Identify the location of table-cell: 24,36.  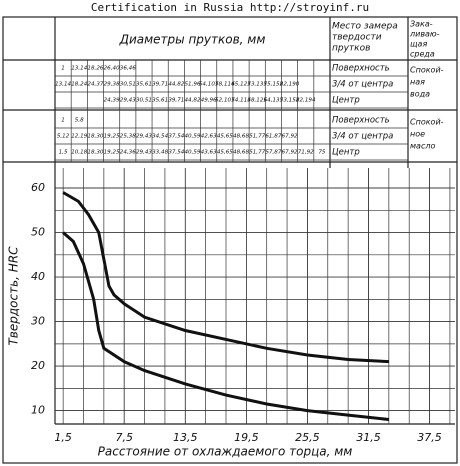
(128, 153).